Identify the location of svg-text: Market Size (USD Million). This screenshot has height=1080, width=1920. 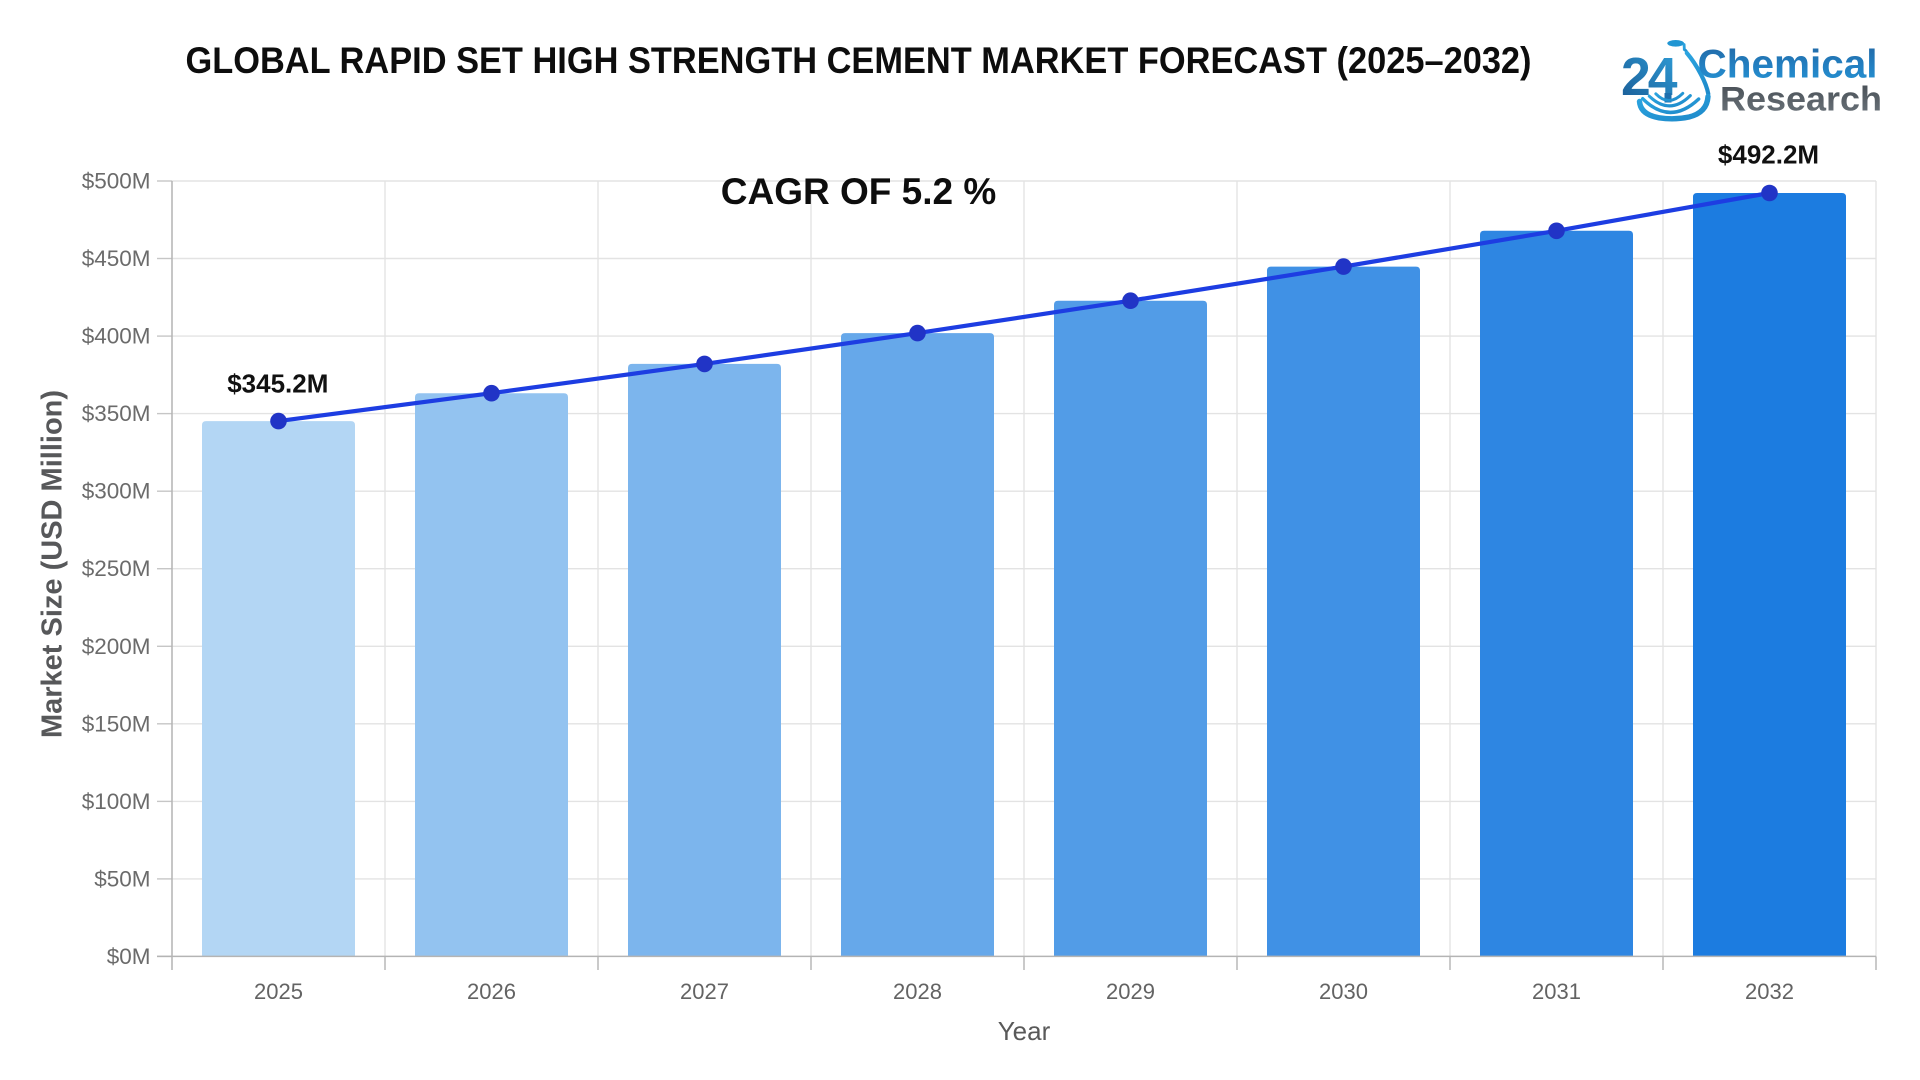
(53, 564).